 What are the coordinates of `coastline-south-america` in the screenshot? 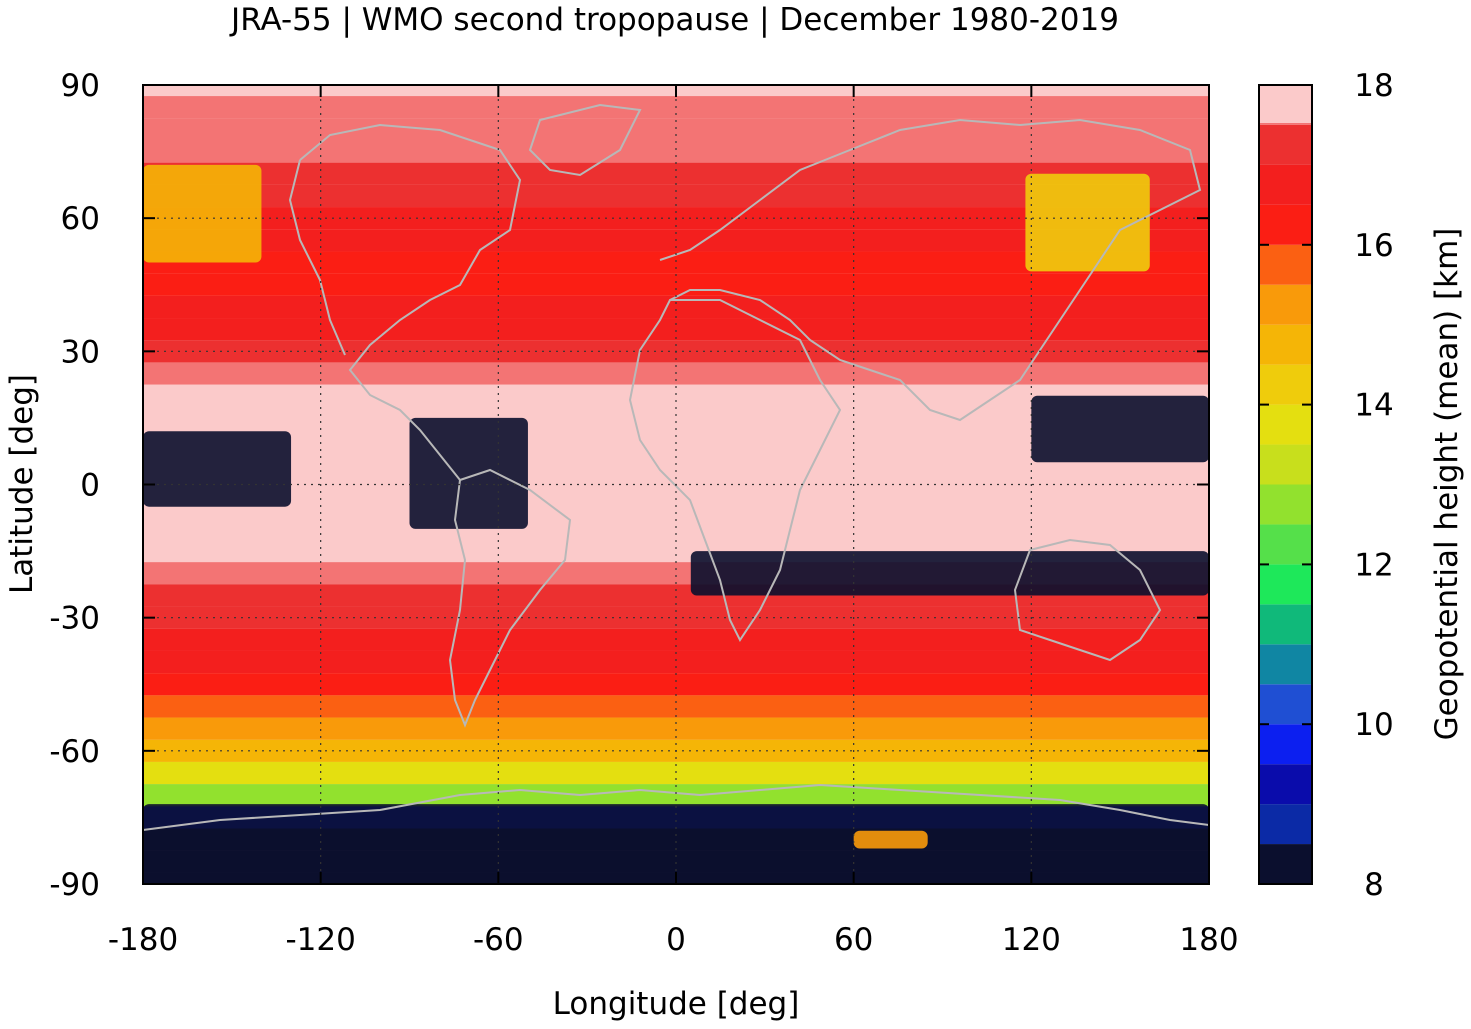 It's located at (510, 598).